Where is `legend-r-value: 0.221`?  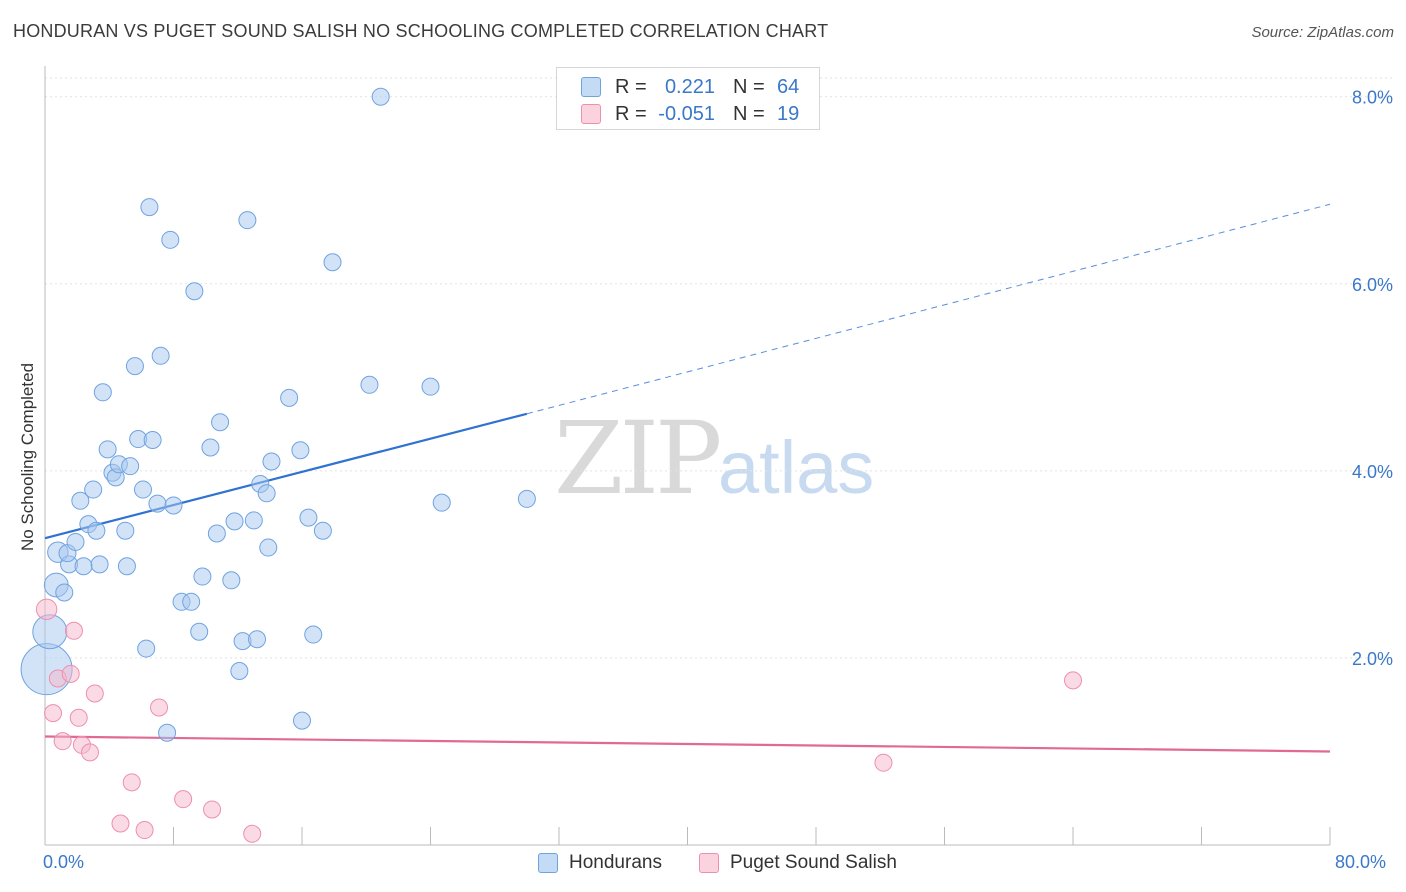 legend-r-value: 0.221 is located at coordinates (689, 87).